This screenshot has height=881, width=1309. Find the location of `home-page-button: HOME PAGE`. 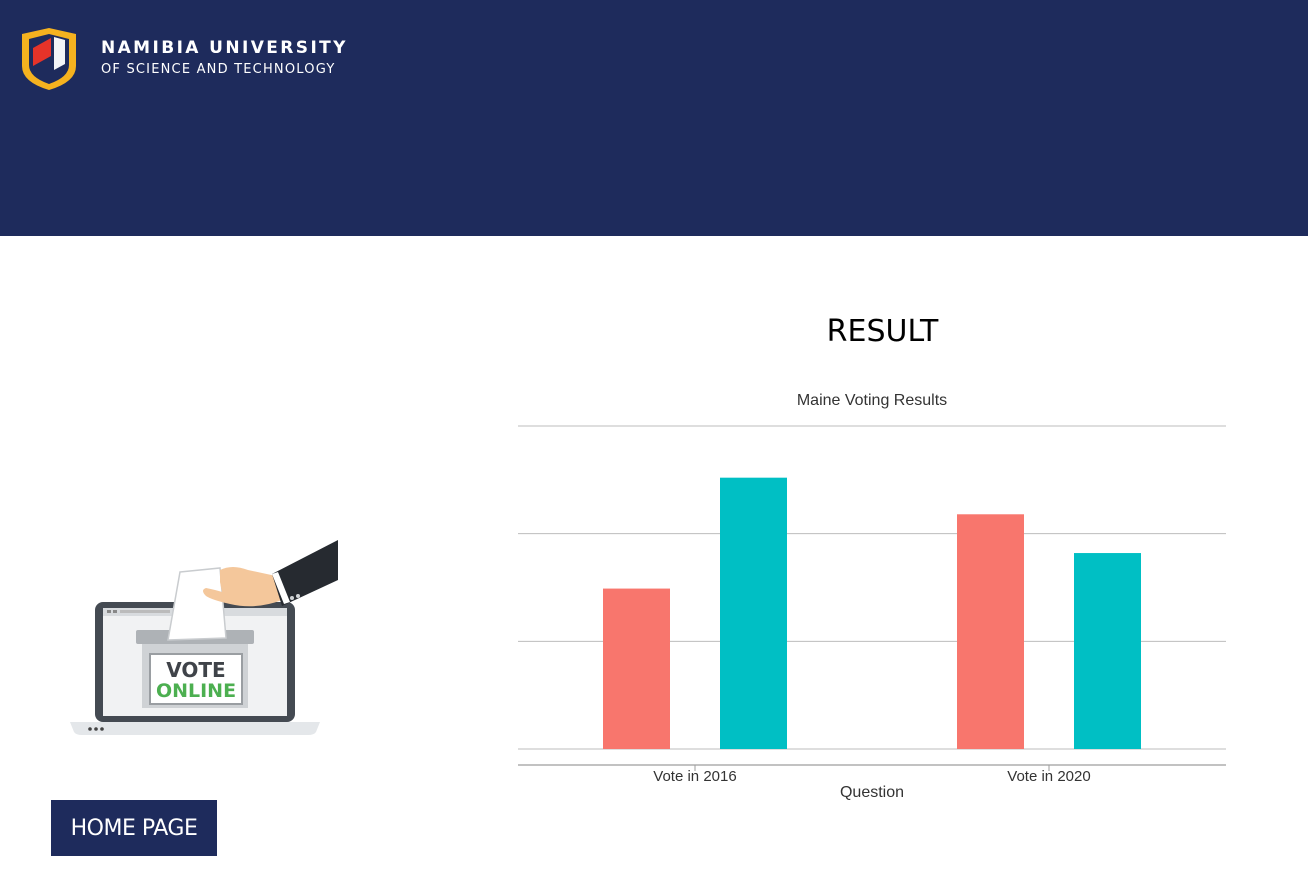

home-page-button: HOME PAGE is located at coordinates (134, 828).